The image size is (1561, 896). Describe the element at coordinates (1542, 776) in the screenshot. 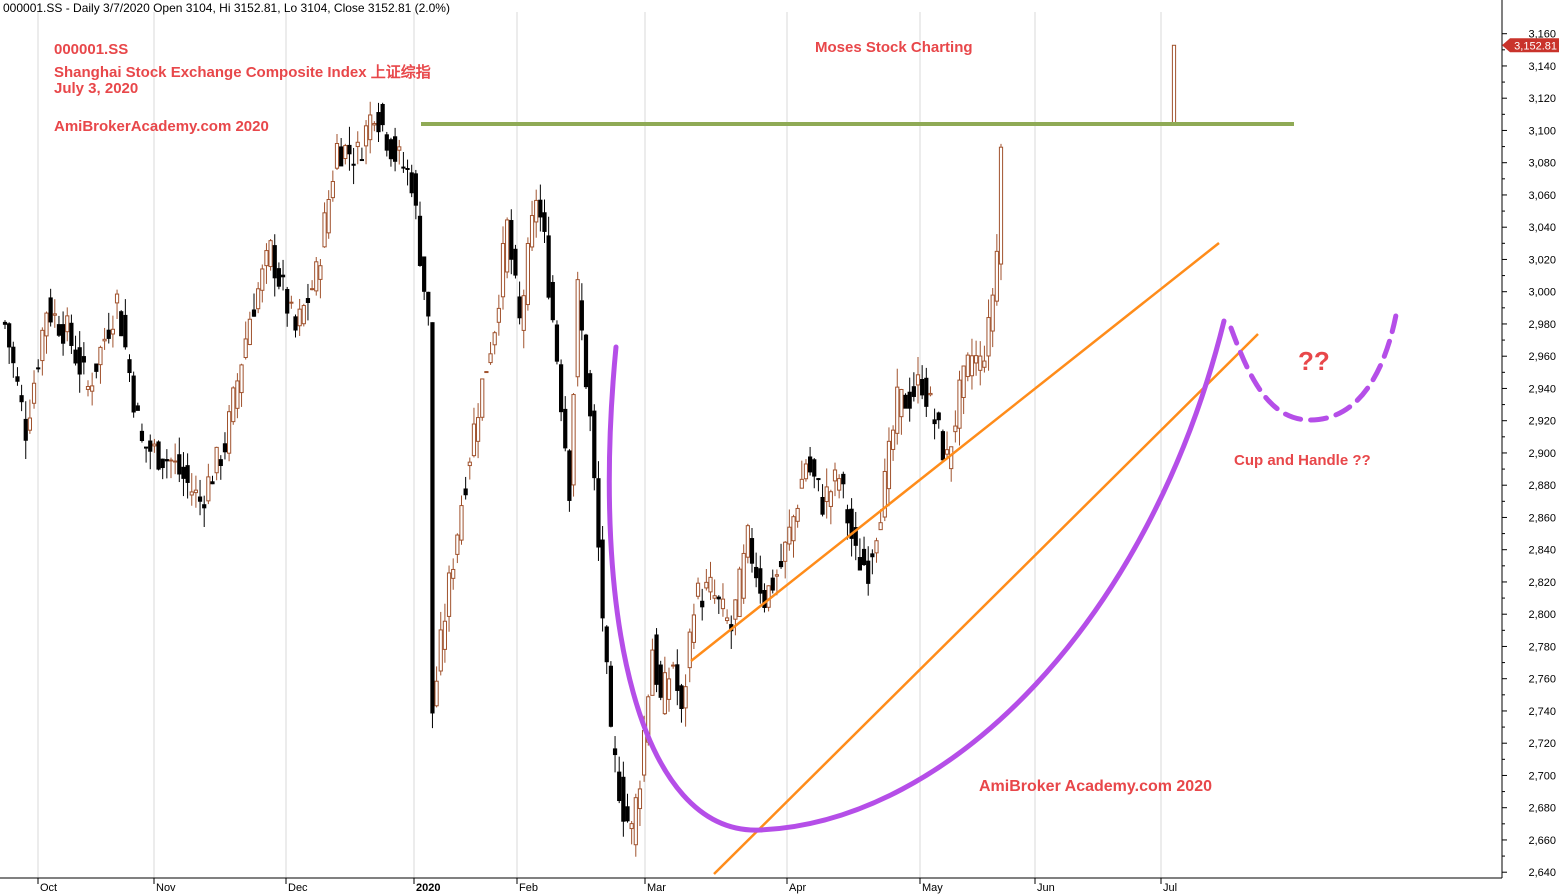

I see `y-tick-label: 2,700` at that location.